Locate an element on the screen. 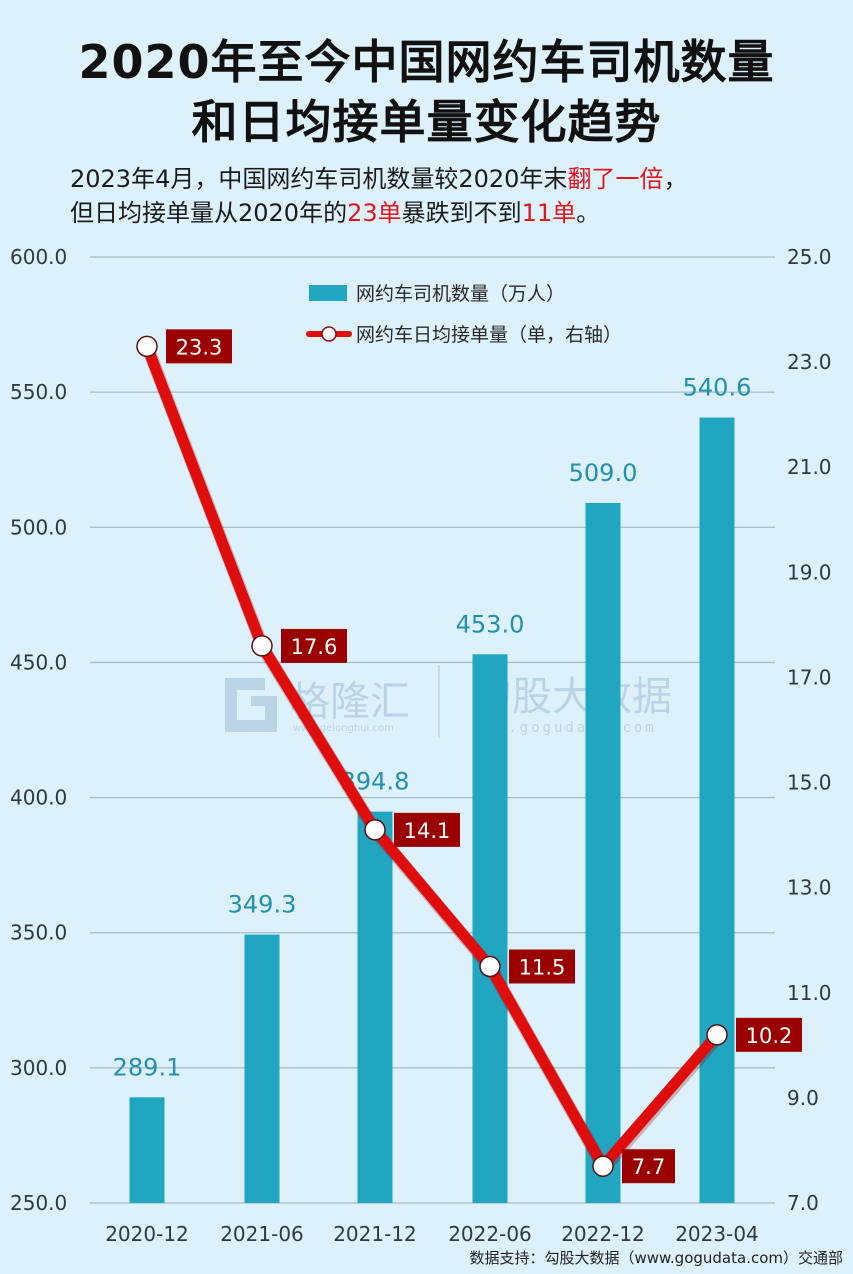 This screenshot has height=1274, width=853. line-value-label: 17.6 is located at coordinates (314, 647).